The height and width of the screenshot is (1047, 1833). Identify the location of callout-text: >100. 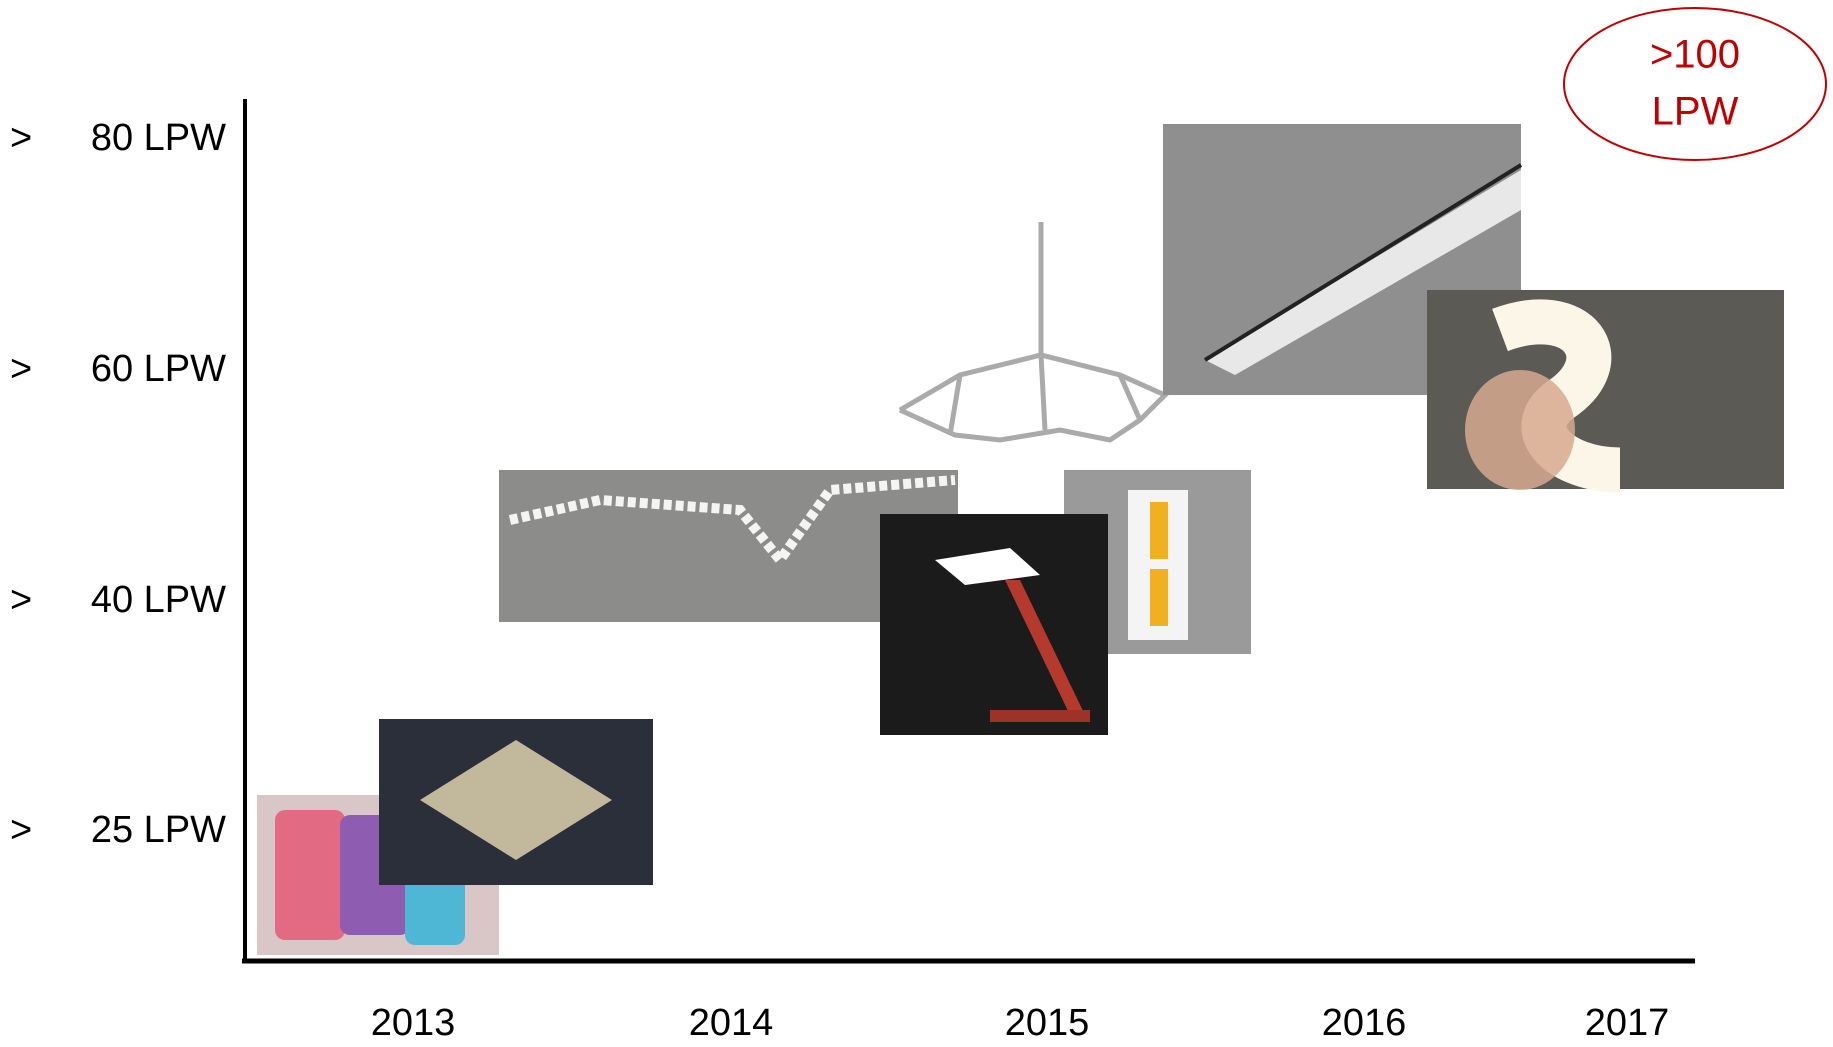
(1695, 55).